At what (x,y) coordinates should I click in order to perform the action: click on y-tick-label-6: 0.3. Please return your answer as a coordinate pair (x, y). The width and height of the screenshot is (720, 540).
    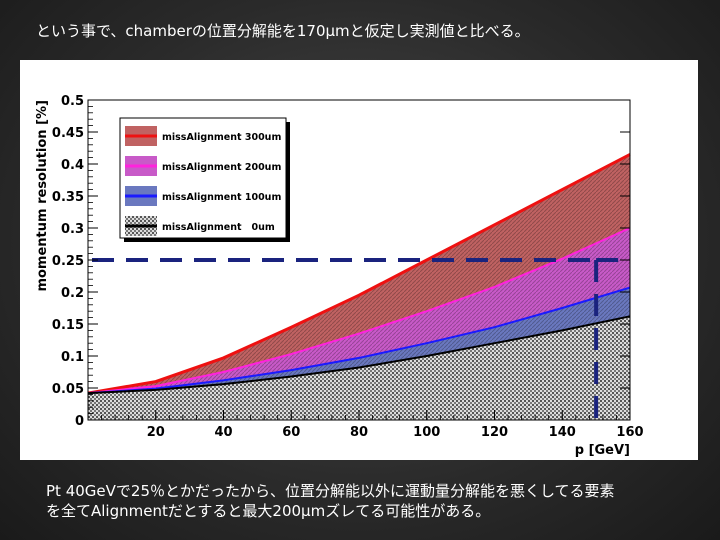
    Looking at the image, I should click on (72, 229).